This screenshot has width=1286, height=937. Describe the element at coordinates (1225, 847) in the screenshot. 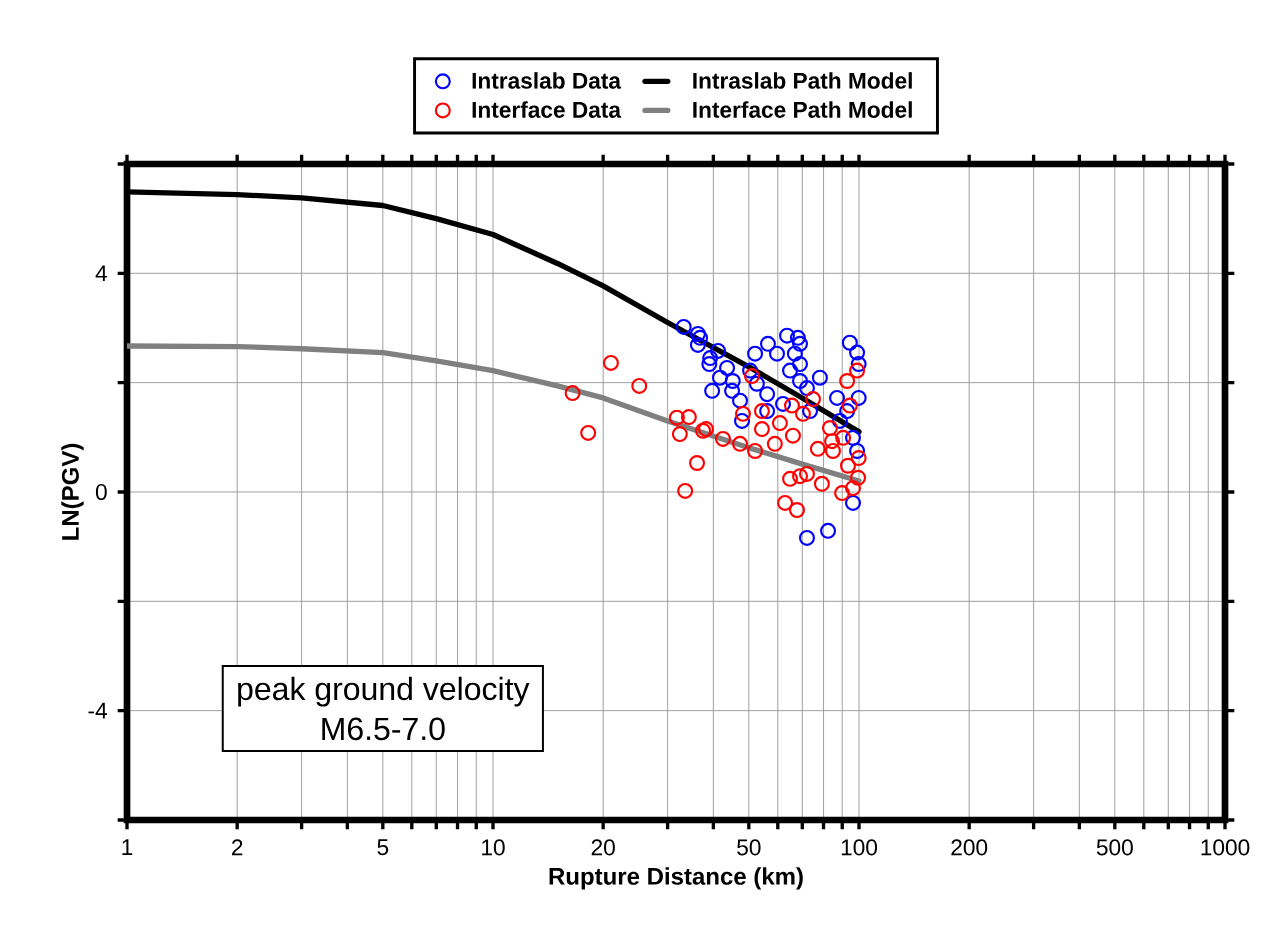

I see `x-tick-label: 1000` at that location.